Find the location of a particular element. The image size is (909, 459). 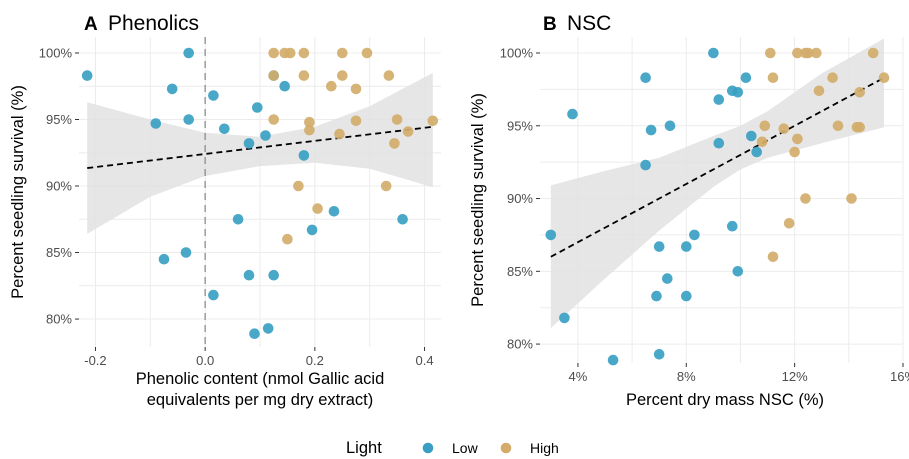

panel-a-x-axis-title-line-2: equivalents per mg dry extract) is located at coordinates (260, 400).